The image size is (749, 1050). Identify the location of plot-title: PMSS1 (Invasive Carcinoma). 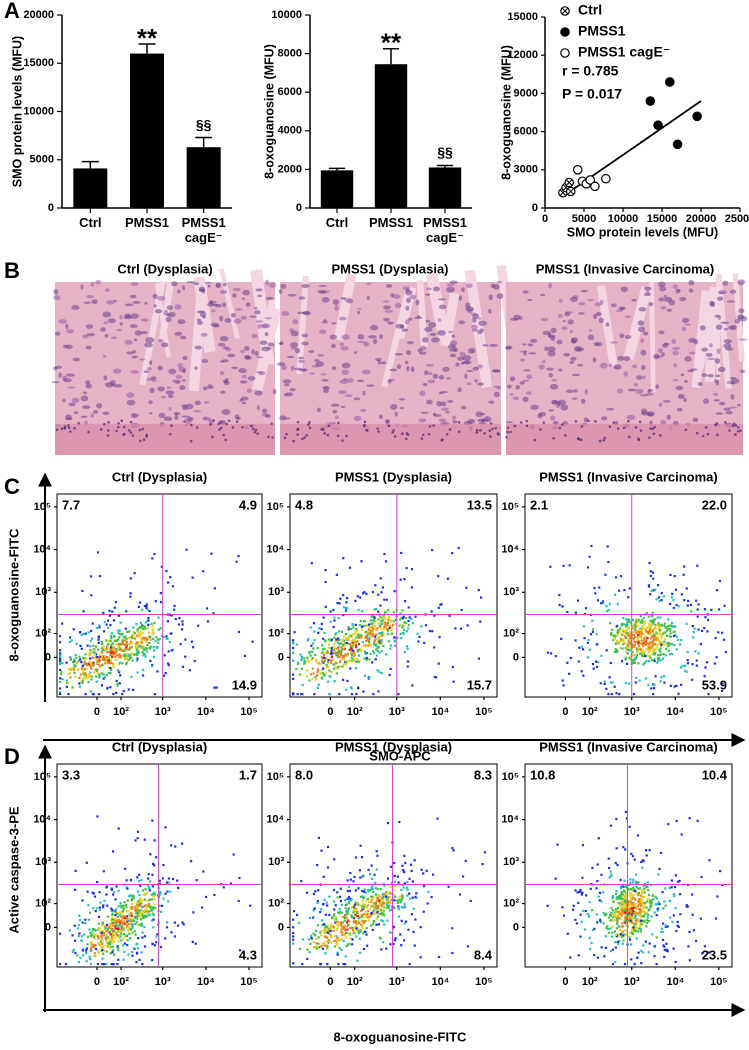
(628, 476).